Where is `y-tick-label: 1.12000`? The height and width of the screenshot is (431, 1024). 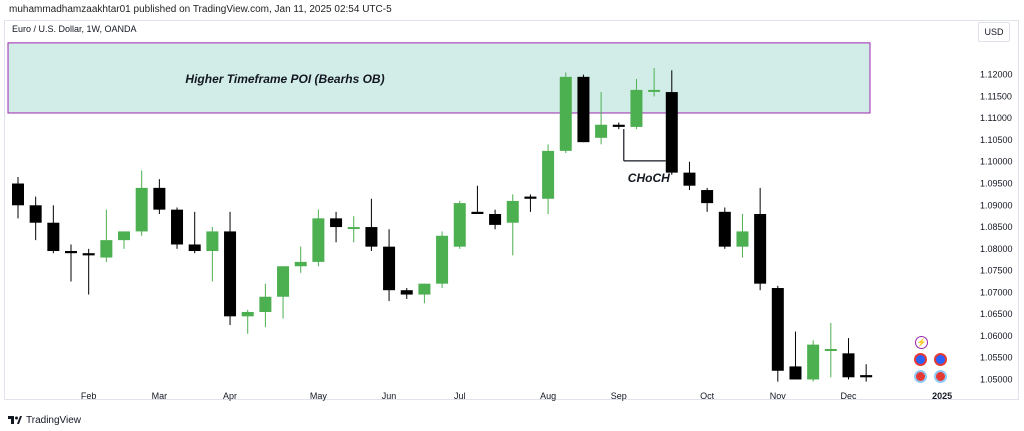
y-tick-label: 1.12000 is located at coordinates (996, 75).